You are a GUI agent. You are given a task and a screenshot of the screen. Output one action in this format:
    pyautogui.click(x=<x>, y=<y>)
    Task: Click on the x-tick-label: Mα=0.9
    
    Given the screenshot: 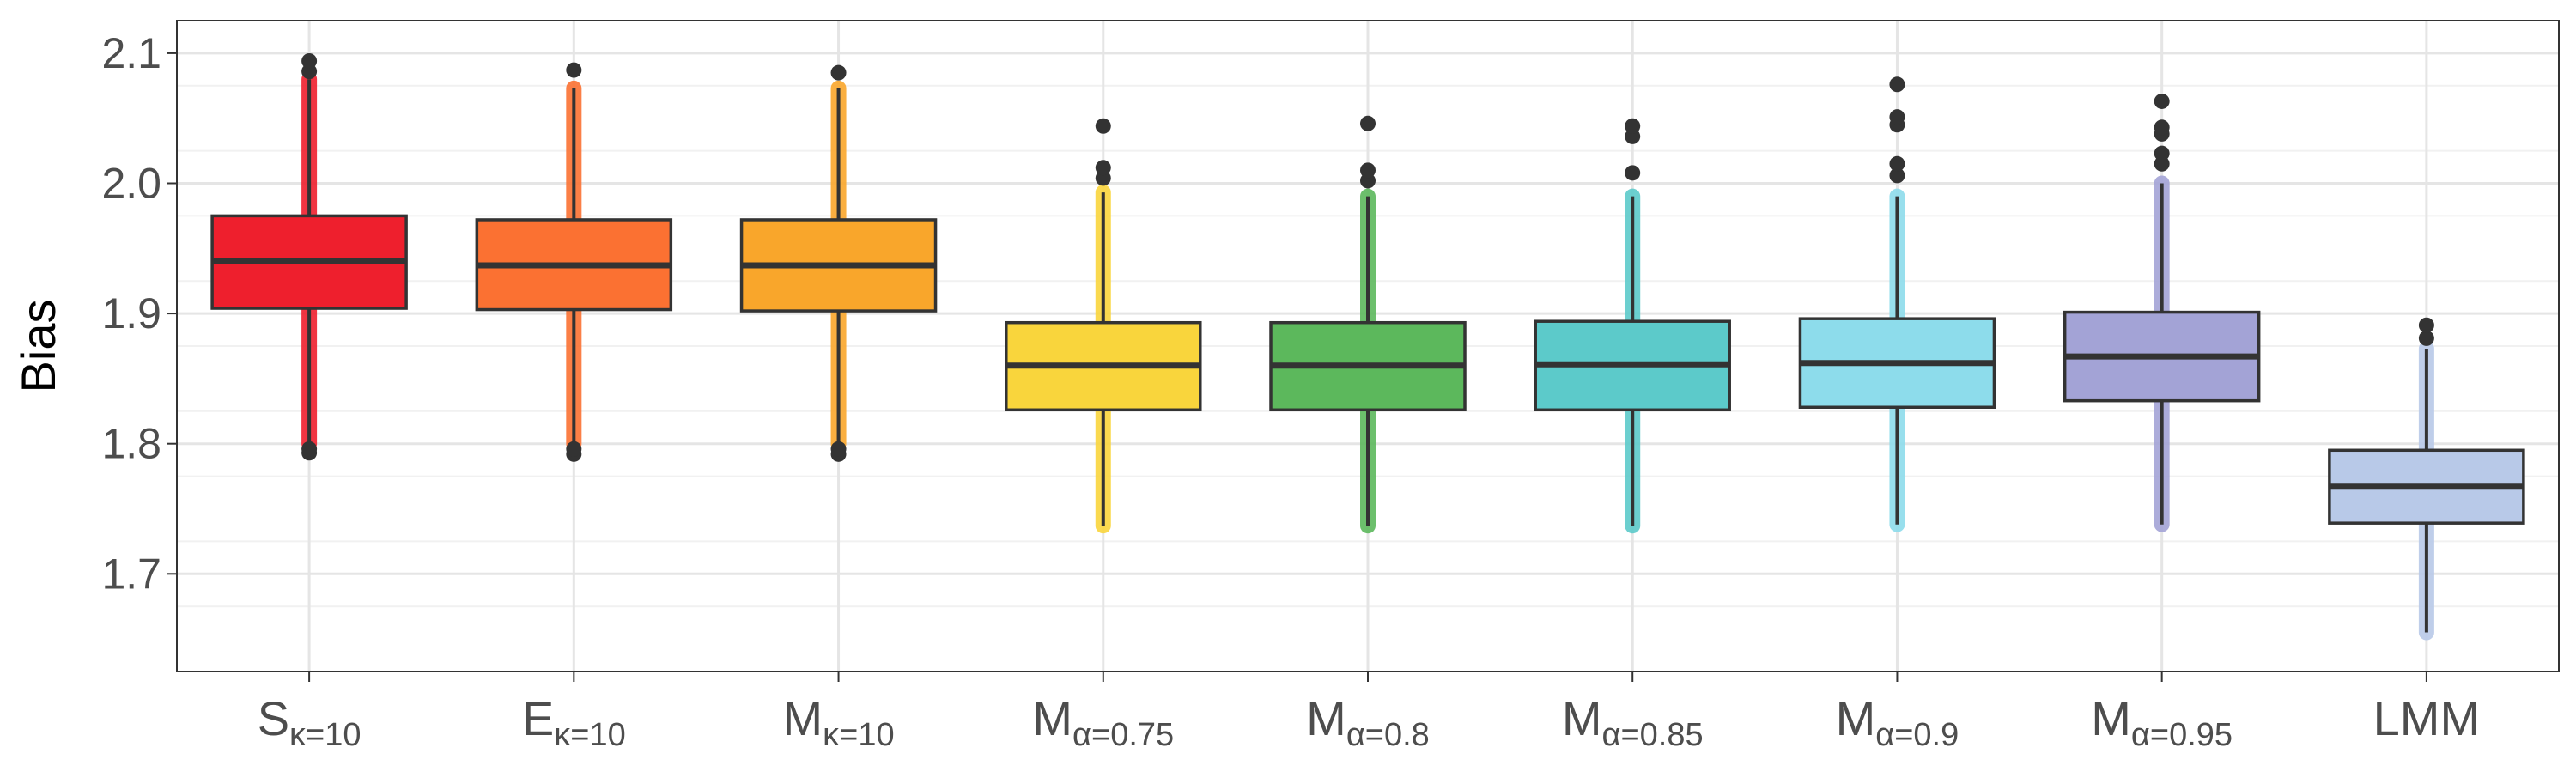 What is the action you would take?
    pyautogui.click(x=1897, y=722)
    